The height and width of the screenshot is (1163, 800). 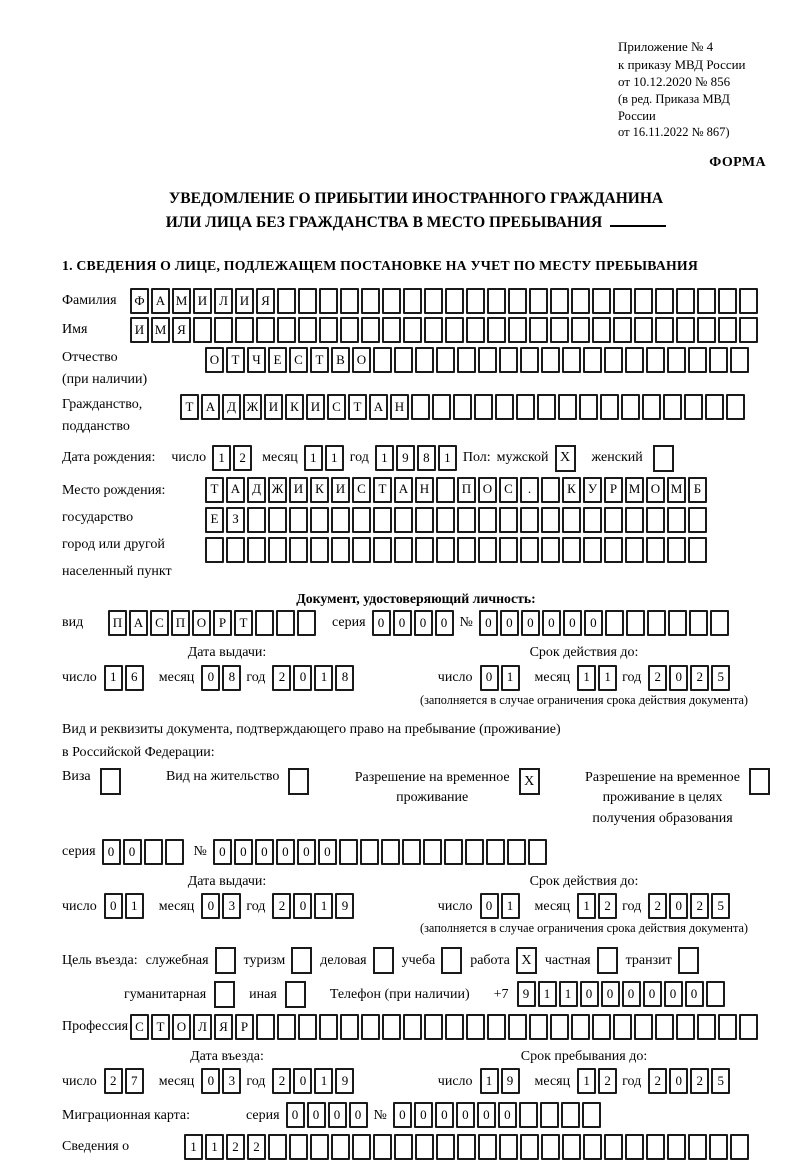 I want to click on char-cell: З, so click(x=235, y=519).